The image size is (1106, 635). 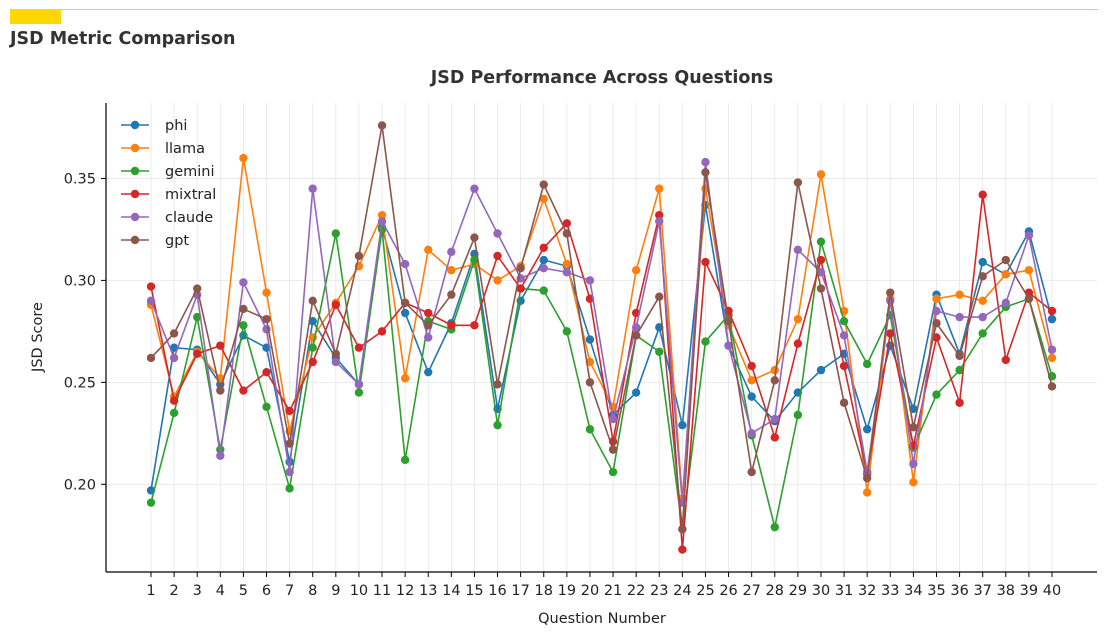 I want to click on x-tick-label: 29, so click(x=798, y=591).